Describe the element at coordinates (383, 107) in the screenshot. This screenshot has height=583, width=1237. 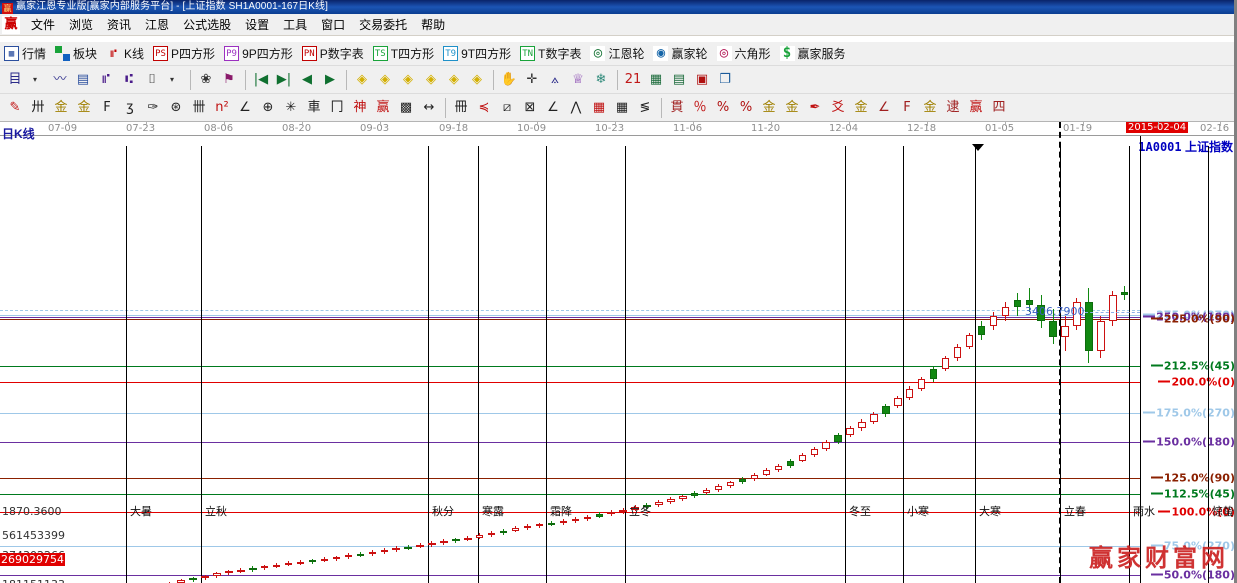
I see `ying-icon: 赢` at that location.